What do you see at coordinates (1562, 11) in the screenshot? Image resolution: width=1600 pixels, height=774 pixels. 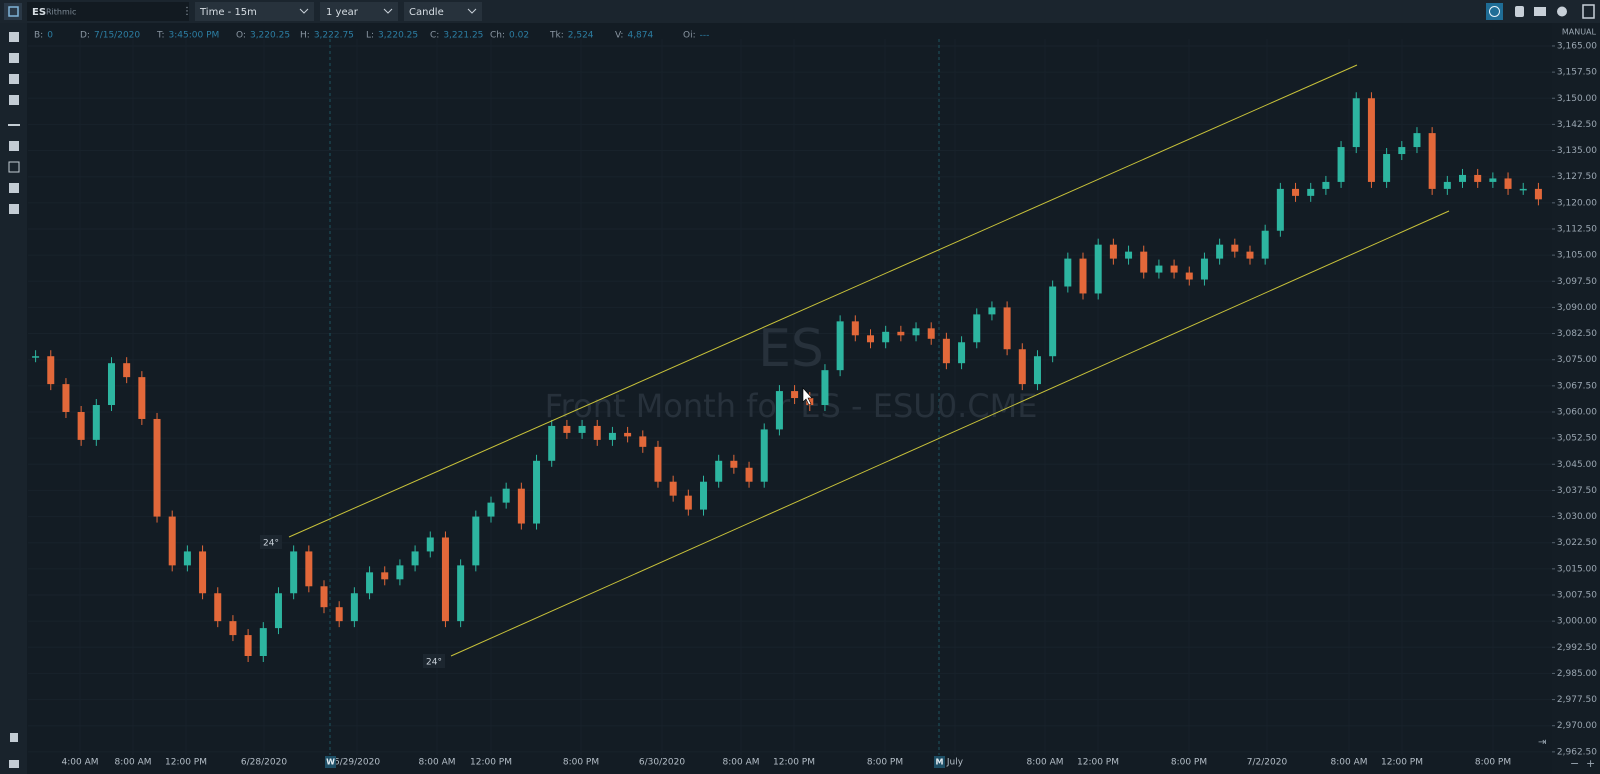 I see `settings-button` at bounding box center [1562, 11].